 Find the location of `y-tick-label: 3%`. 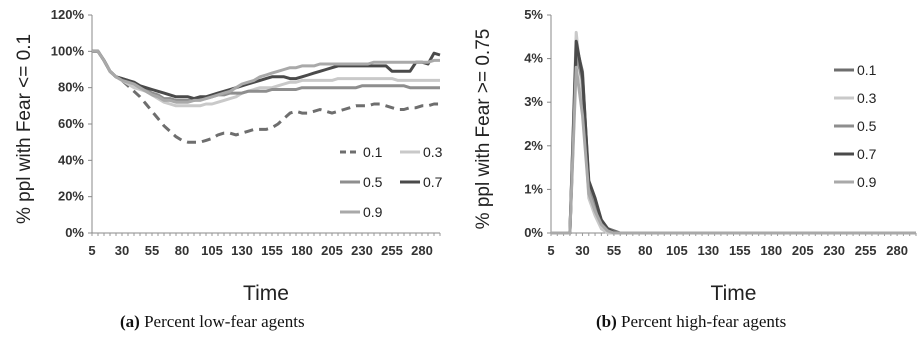

y-tick-label: 3% is located at coordinates (533, 101).